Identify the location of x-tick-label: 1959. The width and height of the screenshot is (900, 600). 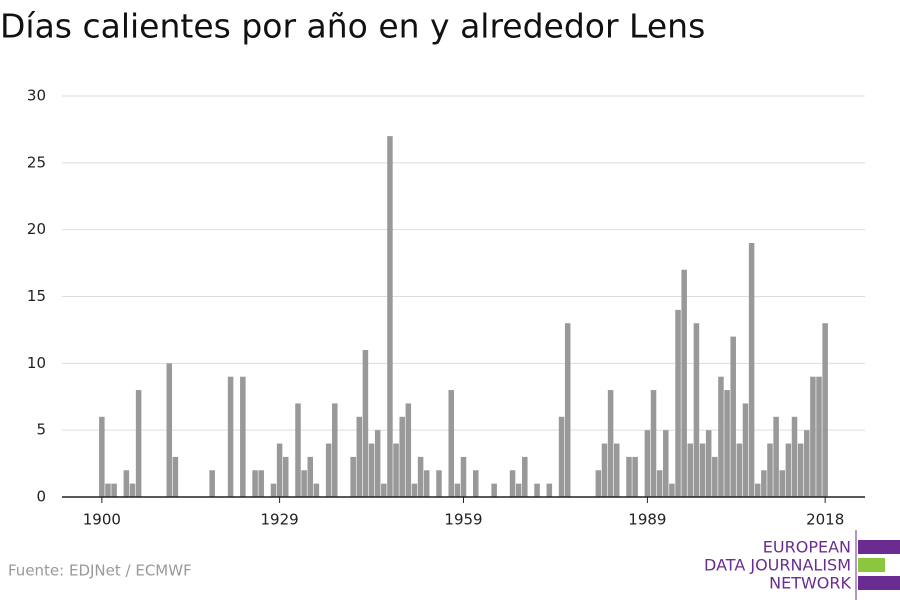
(463, 520).